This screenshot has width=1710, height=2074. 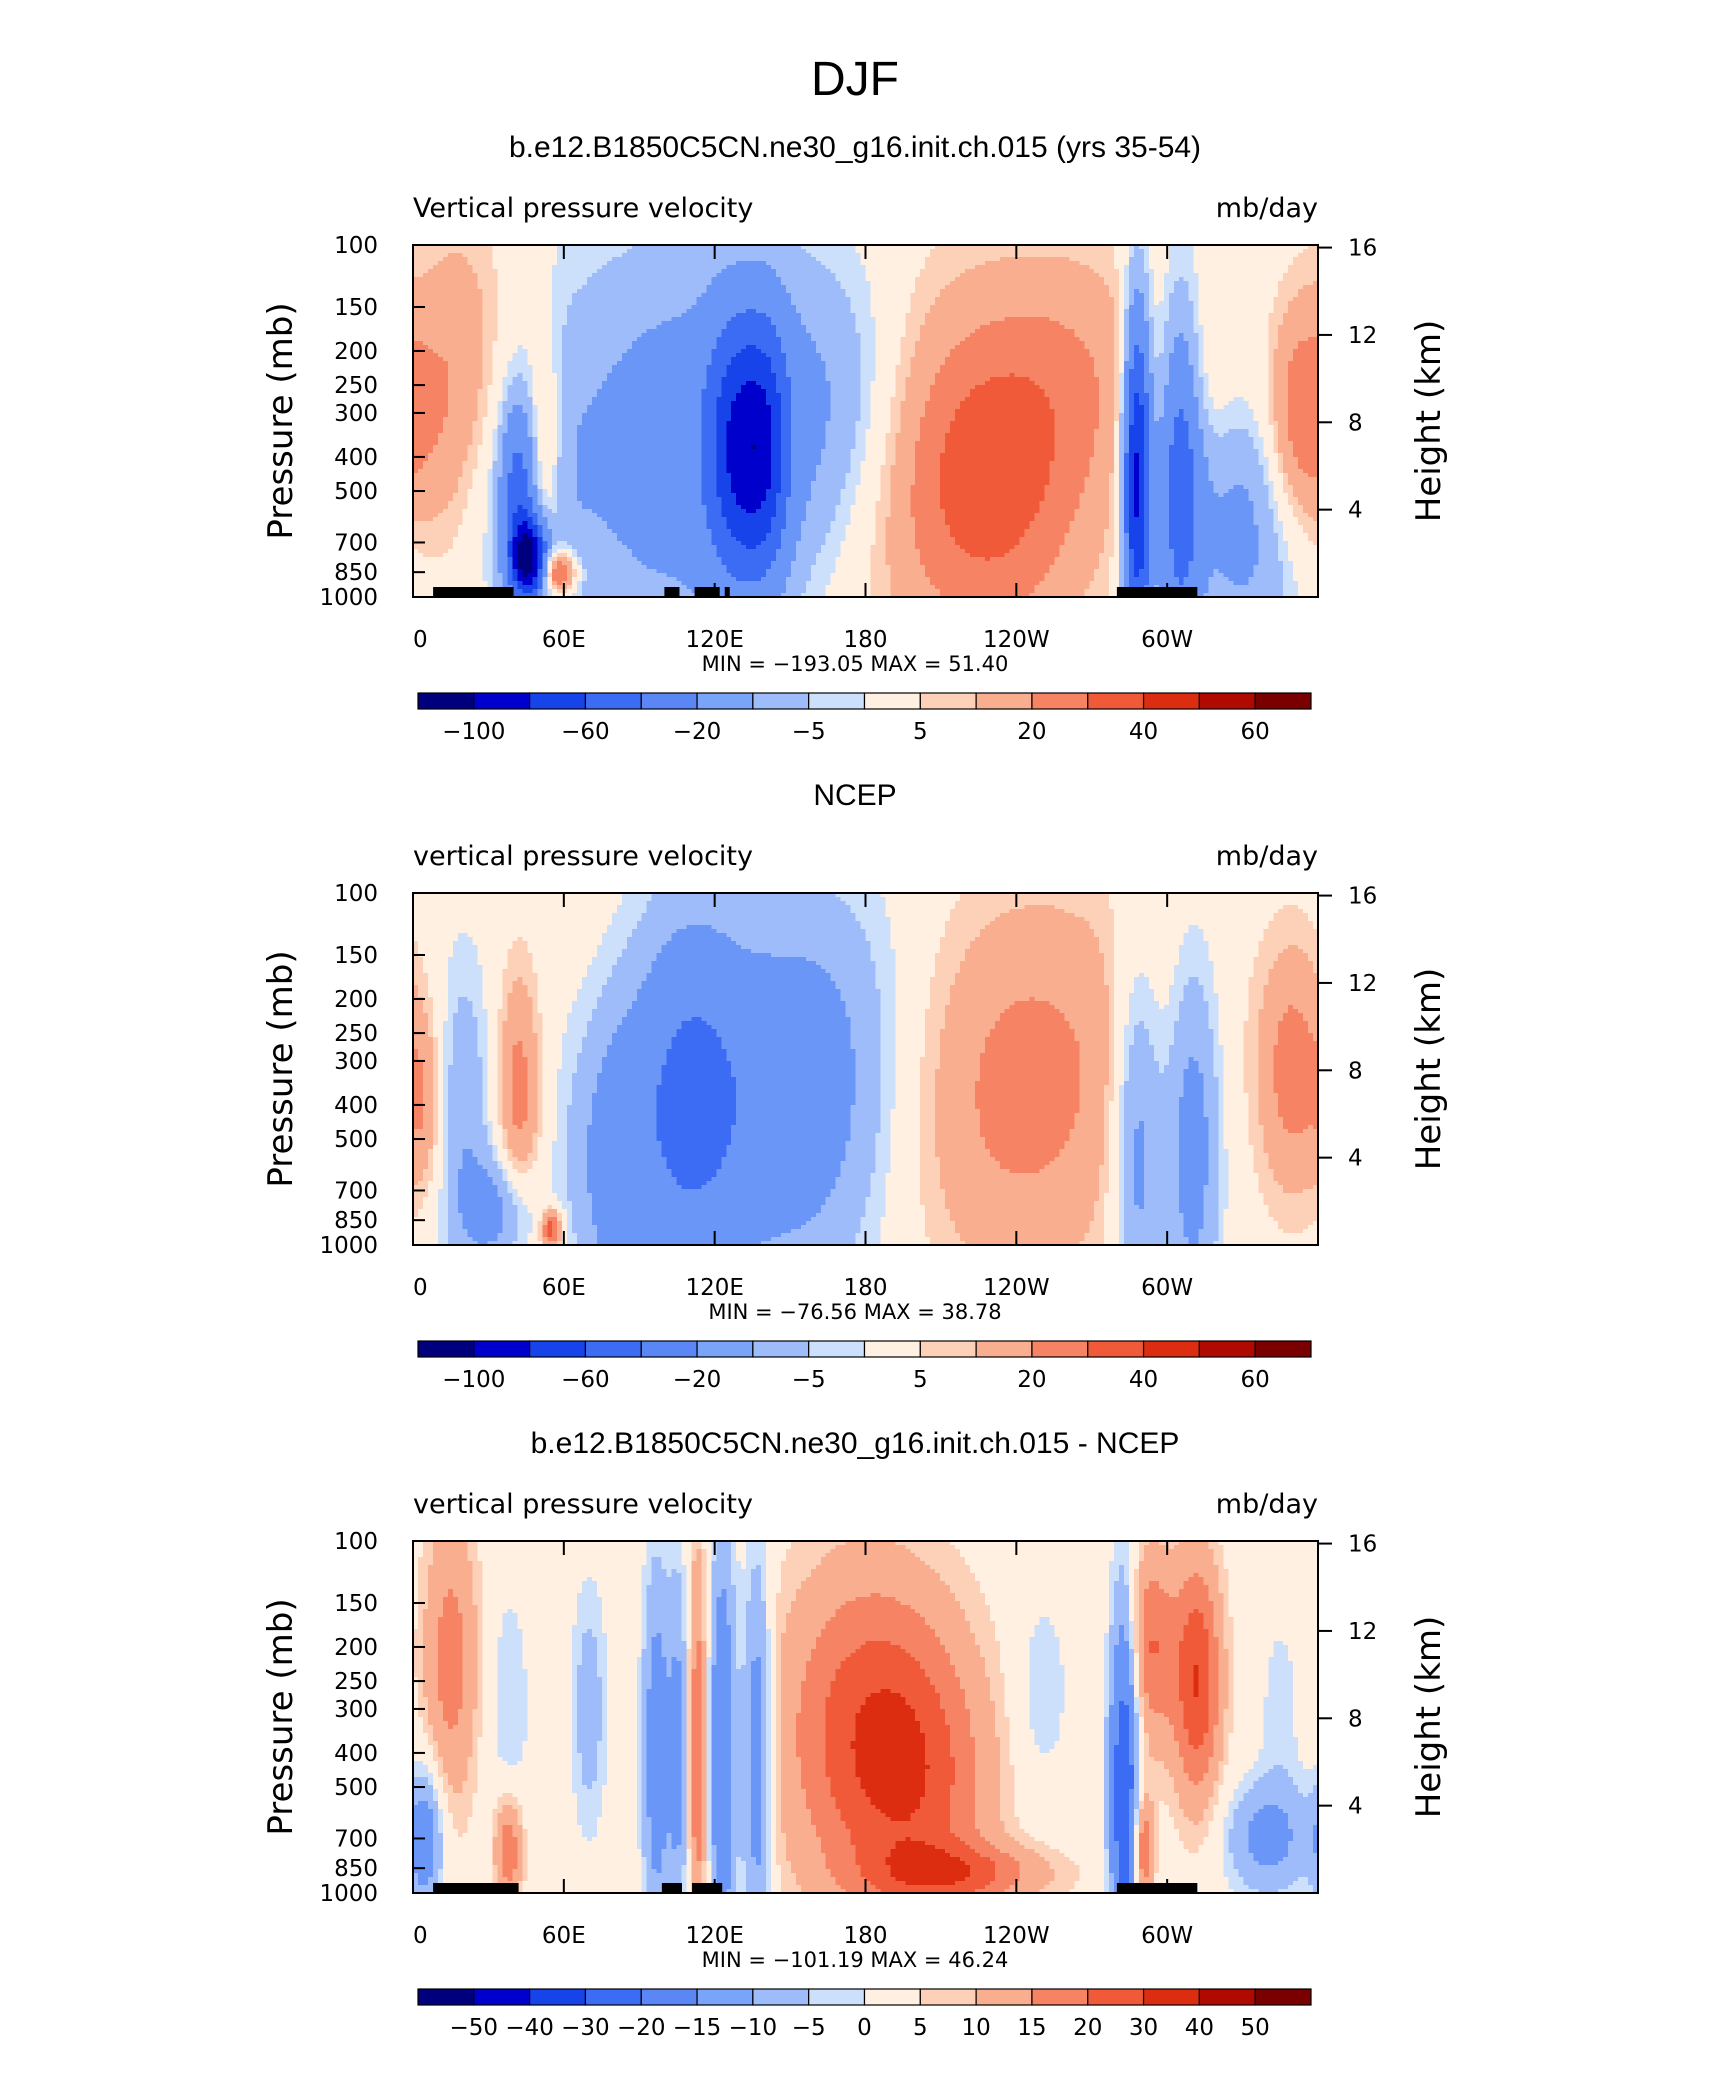 What do you see at coordinates (583, 208) in the screenshot?
I see `variable-label: Vertical pressure velocity` at bounding box center [583, 208].